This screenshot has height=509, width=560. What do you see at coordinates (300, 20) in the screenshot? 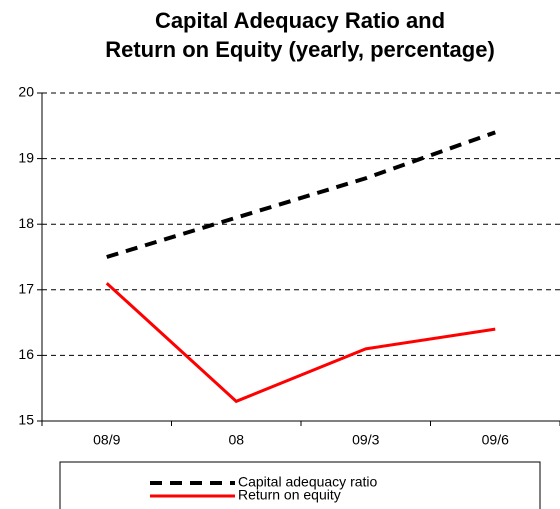
I see `chart-title: Capital Adequacy Ratio and` at bounding box center [300, 20].